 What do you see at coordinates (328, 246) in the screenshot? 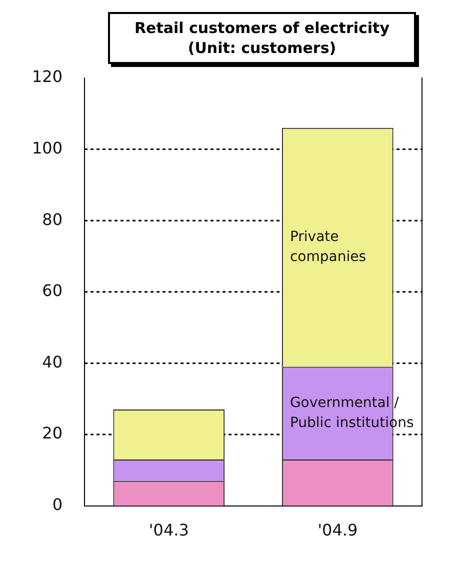
I see `series-label: Private companies` at bounding box center [328, 246].